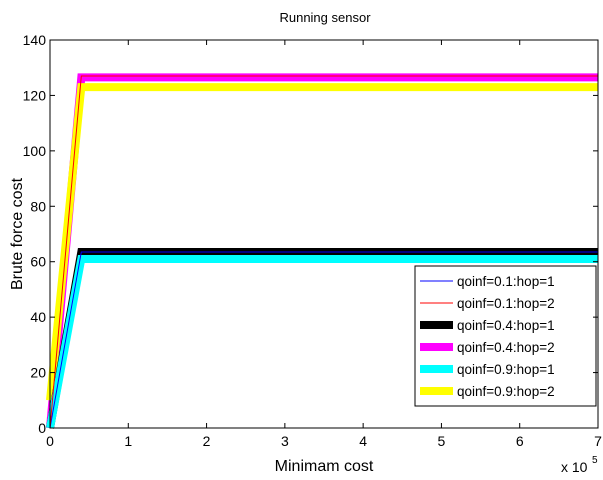 The image size is (603, 480). I want to click on x-tick-label: 4, so click(363, 441).